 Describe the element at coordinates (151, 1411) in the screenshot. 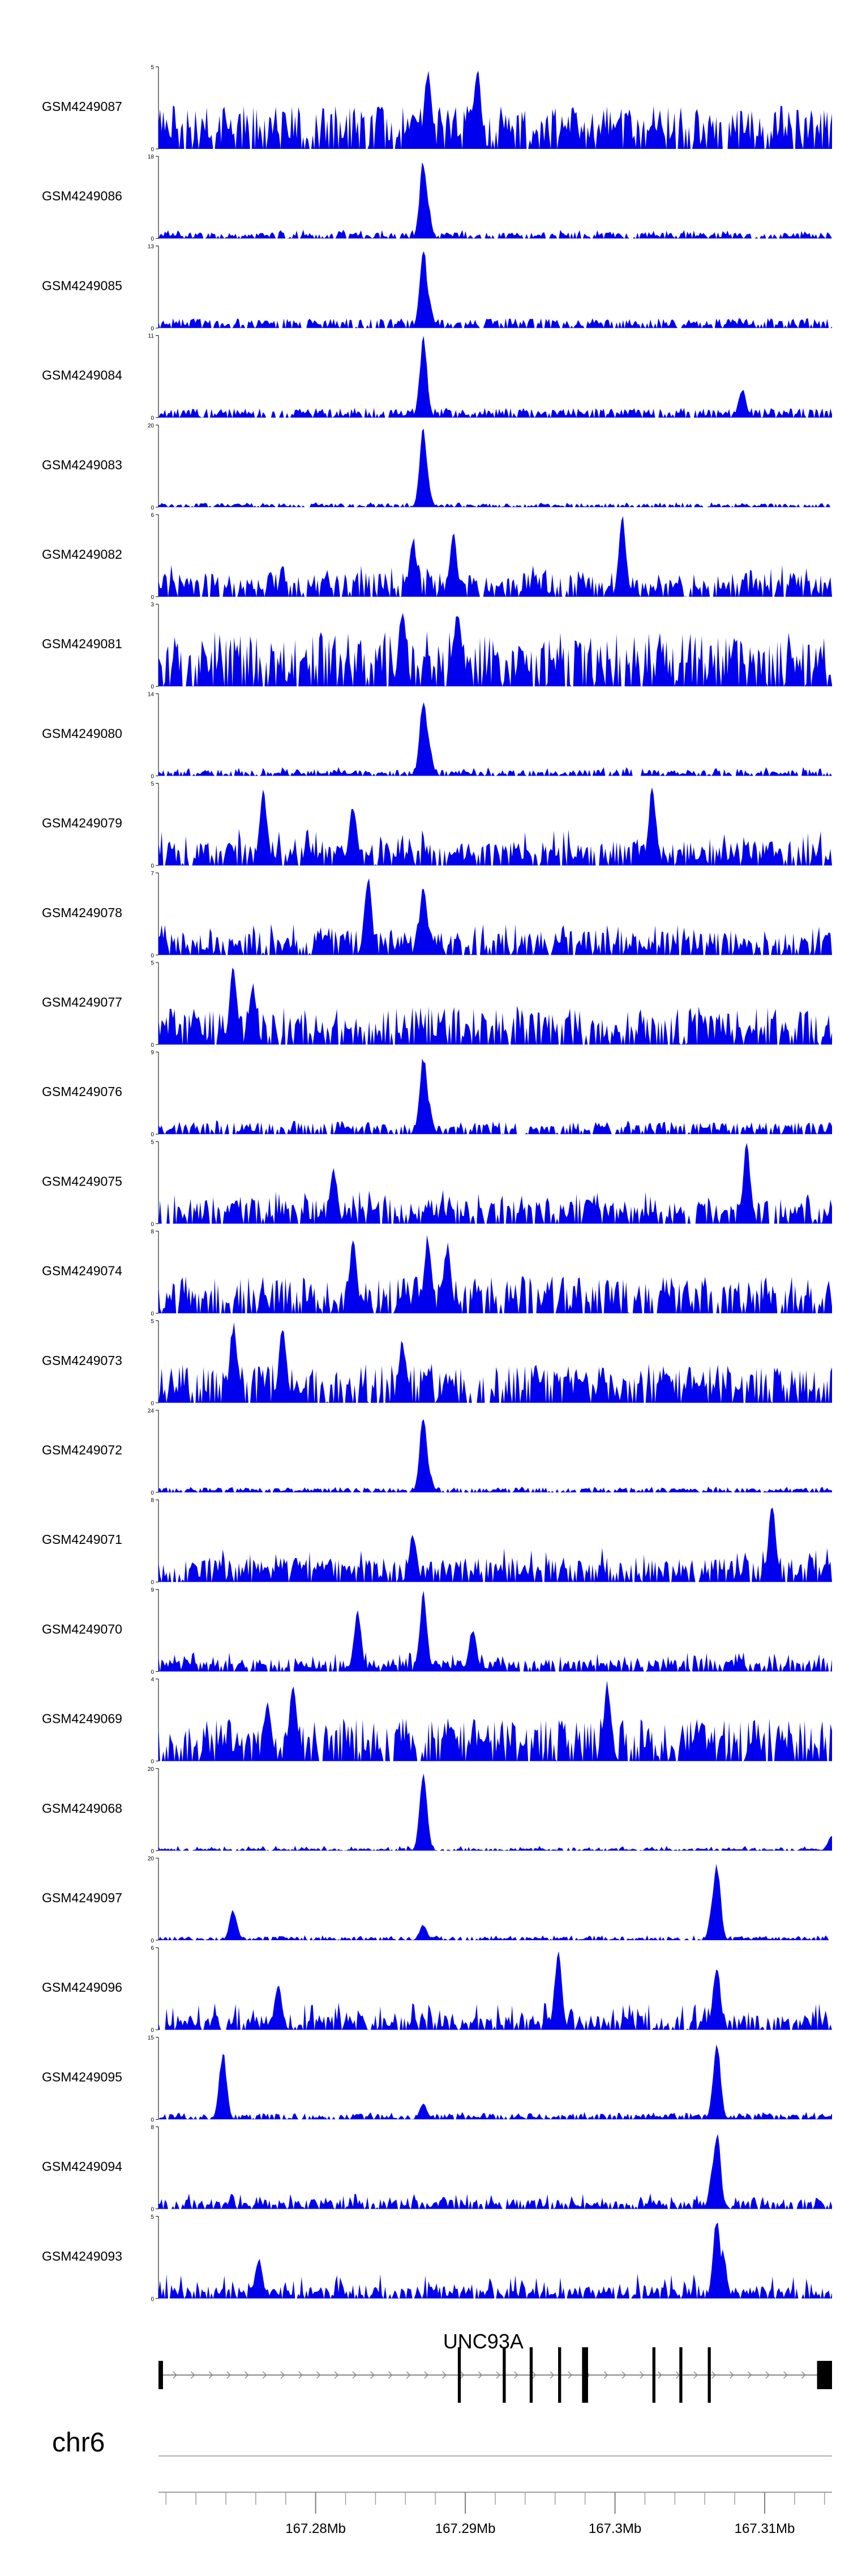

I see `y-max-label: 24` at that location.